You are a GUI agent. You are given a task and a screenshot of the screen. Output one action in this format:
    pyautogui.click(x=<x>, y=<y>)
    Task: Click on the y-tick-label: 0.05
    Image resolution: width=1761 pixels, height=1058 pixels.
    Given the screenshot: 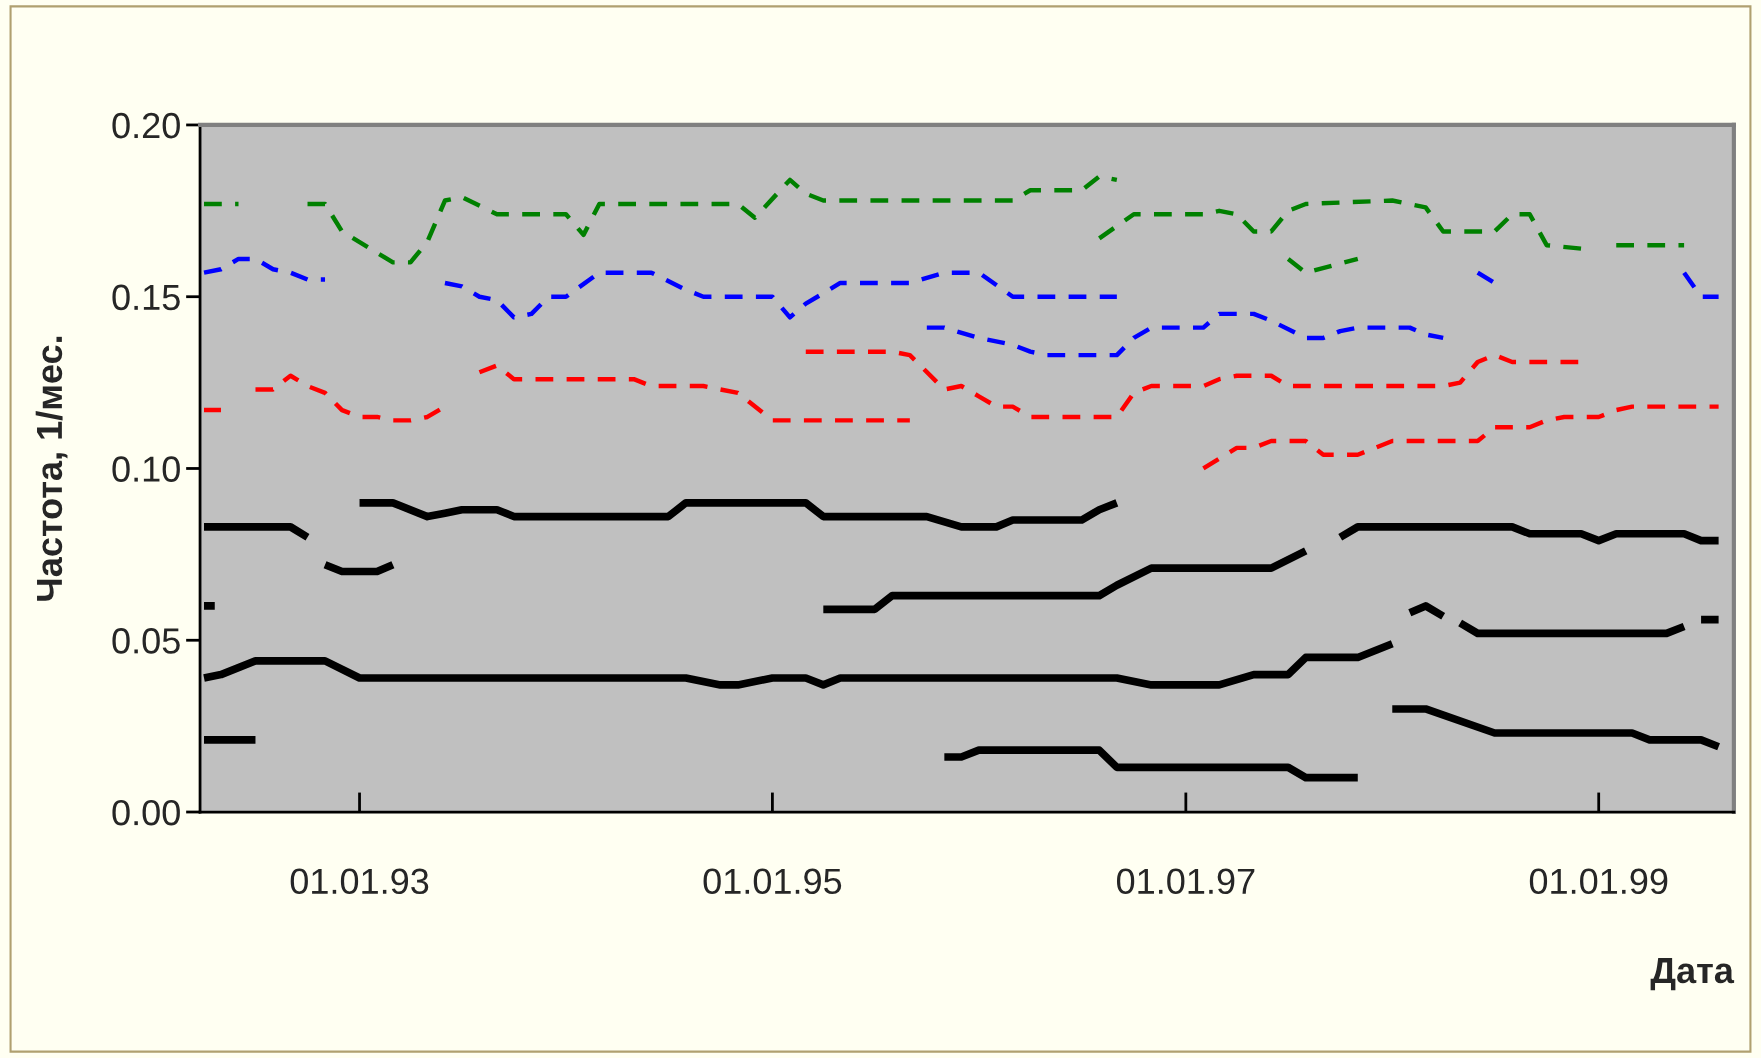 What is the action you would take?
    pyautogui.click(x=146, y=641)
    